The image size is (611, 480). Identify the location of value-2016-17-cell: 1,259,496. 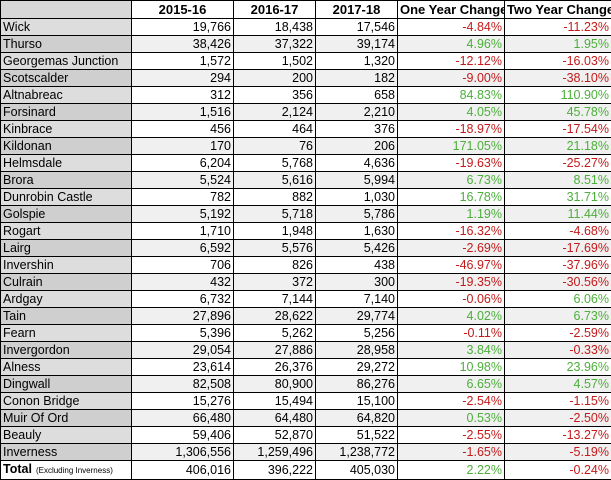
(275, 452).